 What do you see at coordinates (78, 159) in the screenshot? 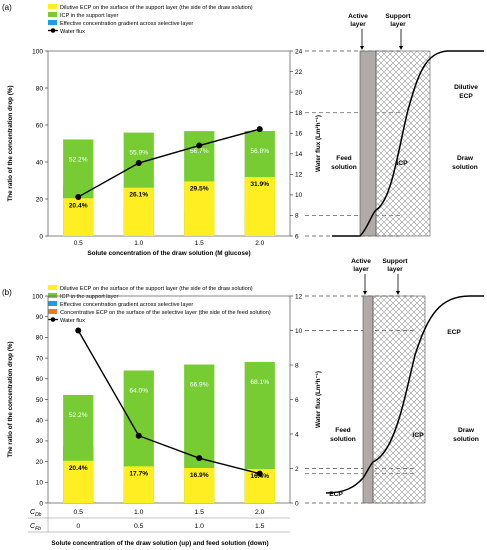
I see `bar-data-label: 52.2%` at bounding box center [78, 159].